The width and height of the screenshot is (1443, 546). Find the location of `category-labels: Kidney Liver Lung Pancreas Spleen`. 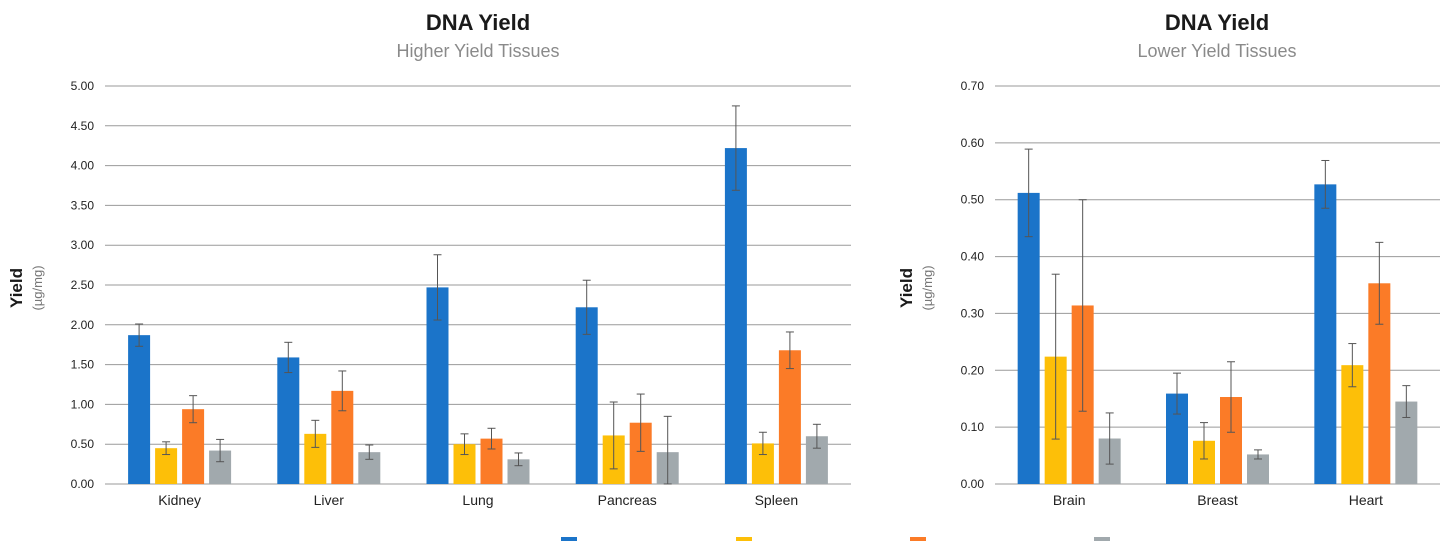

category-labels: Kidney Liver Lung Pancreas Spleen is located at coordinates (478, 500).